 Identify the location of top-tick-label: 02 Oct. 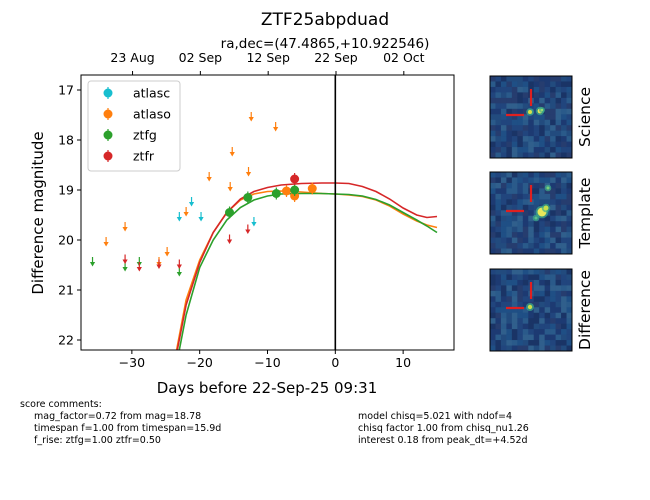
(404, 57).